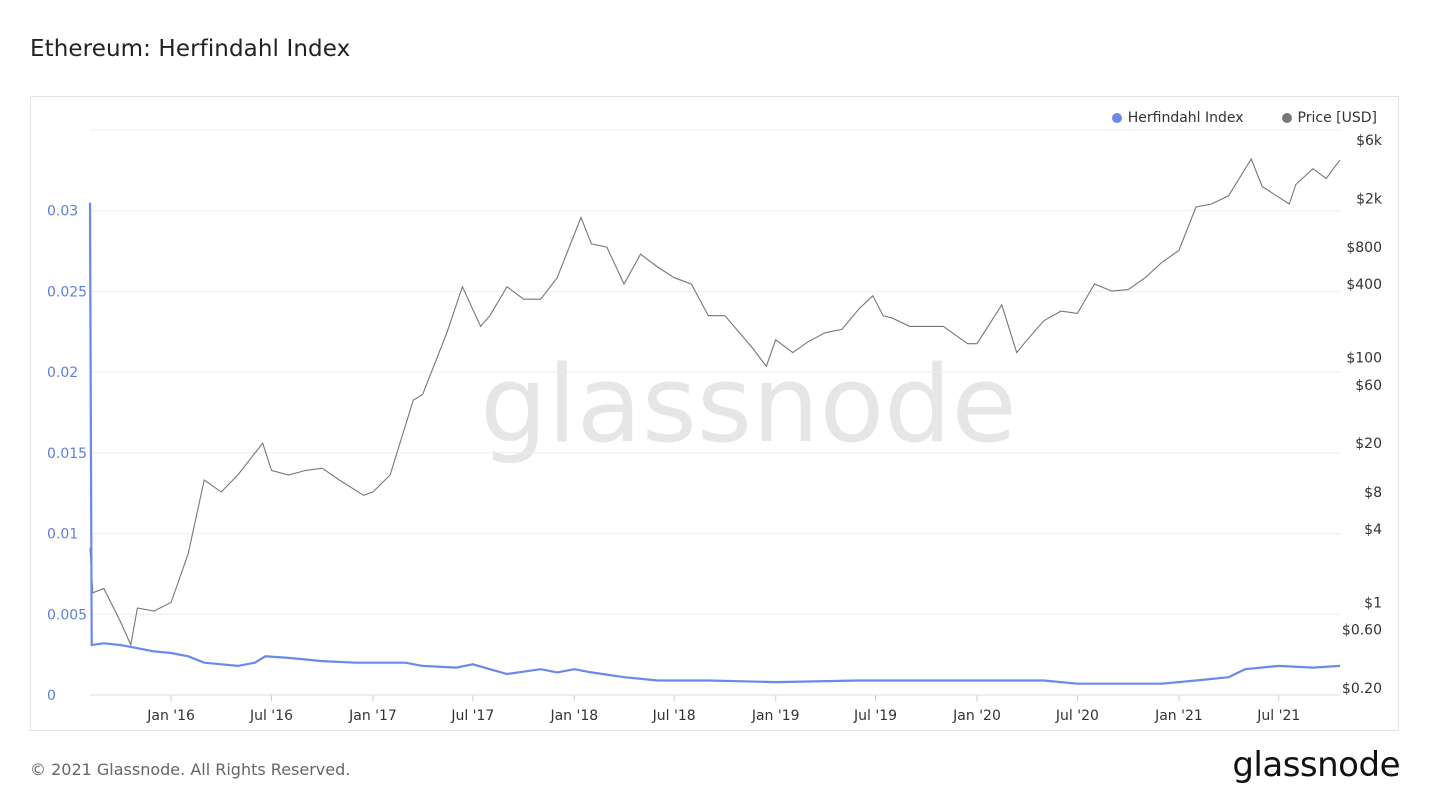  I want to click on brand-logo: glassnode, so click(1316, 765).